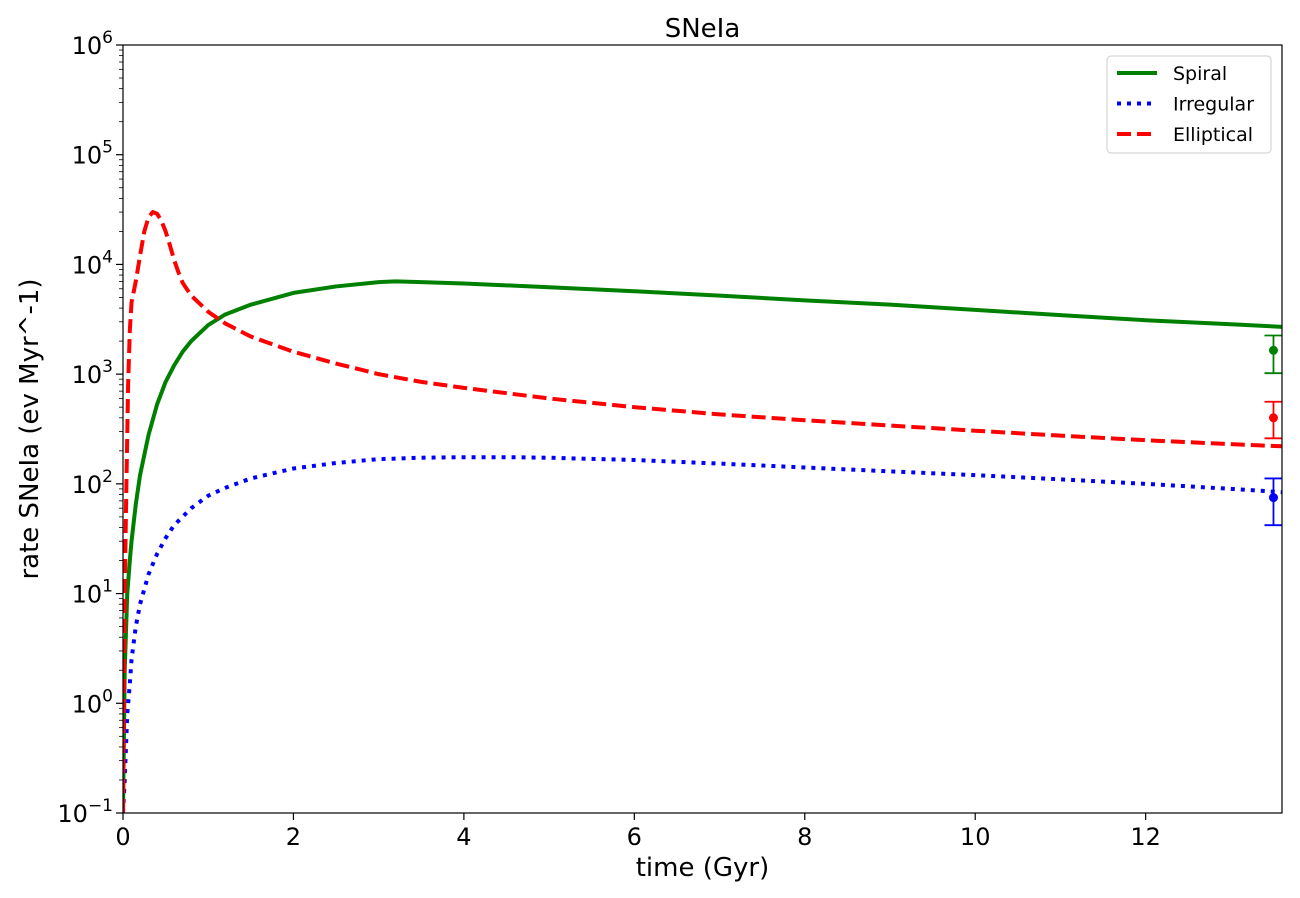 This screenshot has height=898, width=1300. Describe the element at coordinates (30, 428) in the screenshot. I see `y-axis-label: rate SNeIa (ev Myr^-1)` at that location.